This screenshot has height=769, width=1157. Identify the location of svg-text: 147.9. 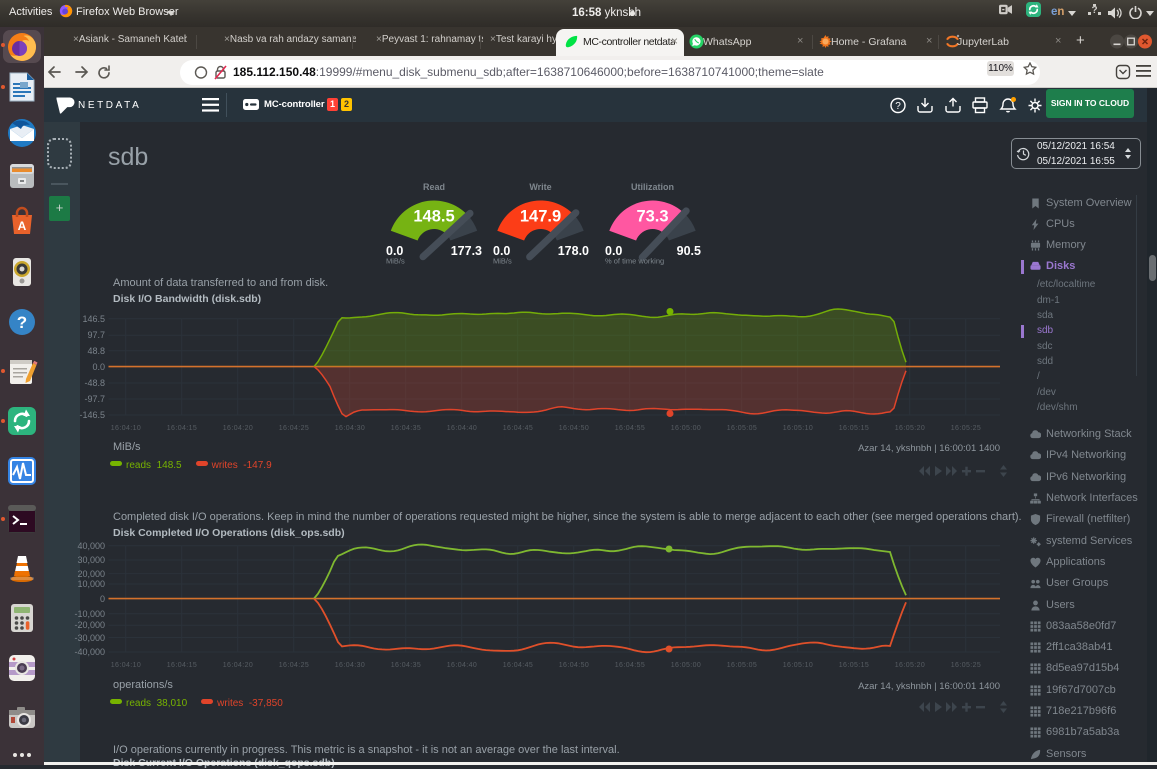
(540, 217).